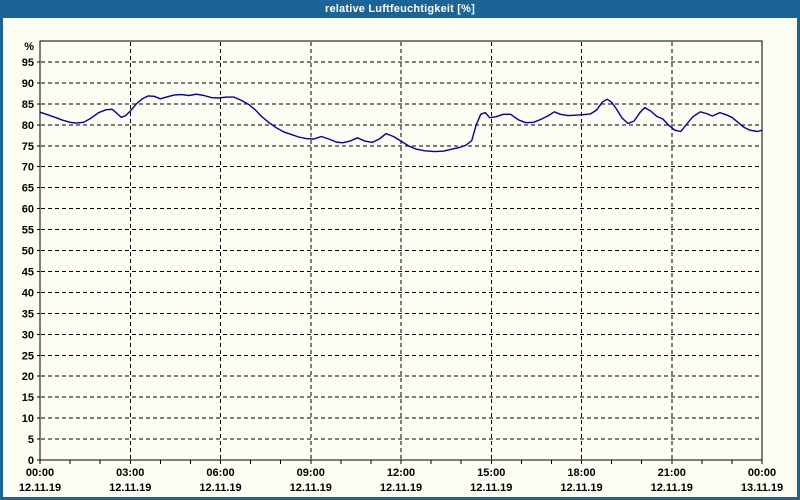 The image size is (800, 500). I want to click on x-tick-time-label: 21:00, so click(672, 473).